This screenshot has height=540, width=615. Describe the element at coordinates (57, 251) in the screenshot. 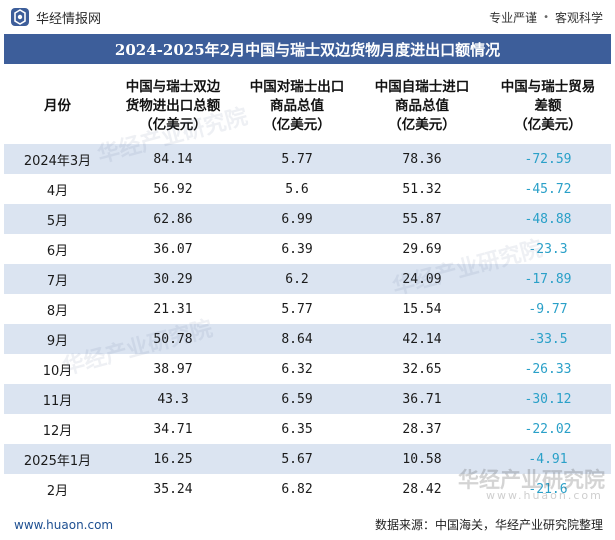

I see `cell-month: 6月` at that location.